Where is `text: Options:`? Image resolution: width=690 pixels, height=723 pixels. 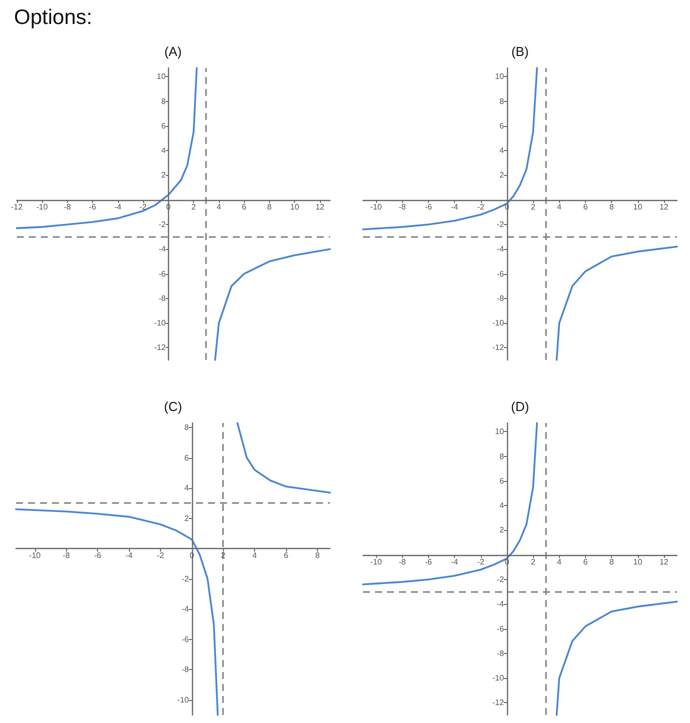
text: Options: is located at coordinates (53, 18).